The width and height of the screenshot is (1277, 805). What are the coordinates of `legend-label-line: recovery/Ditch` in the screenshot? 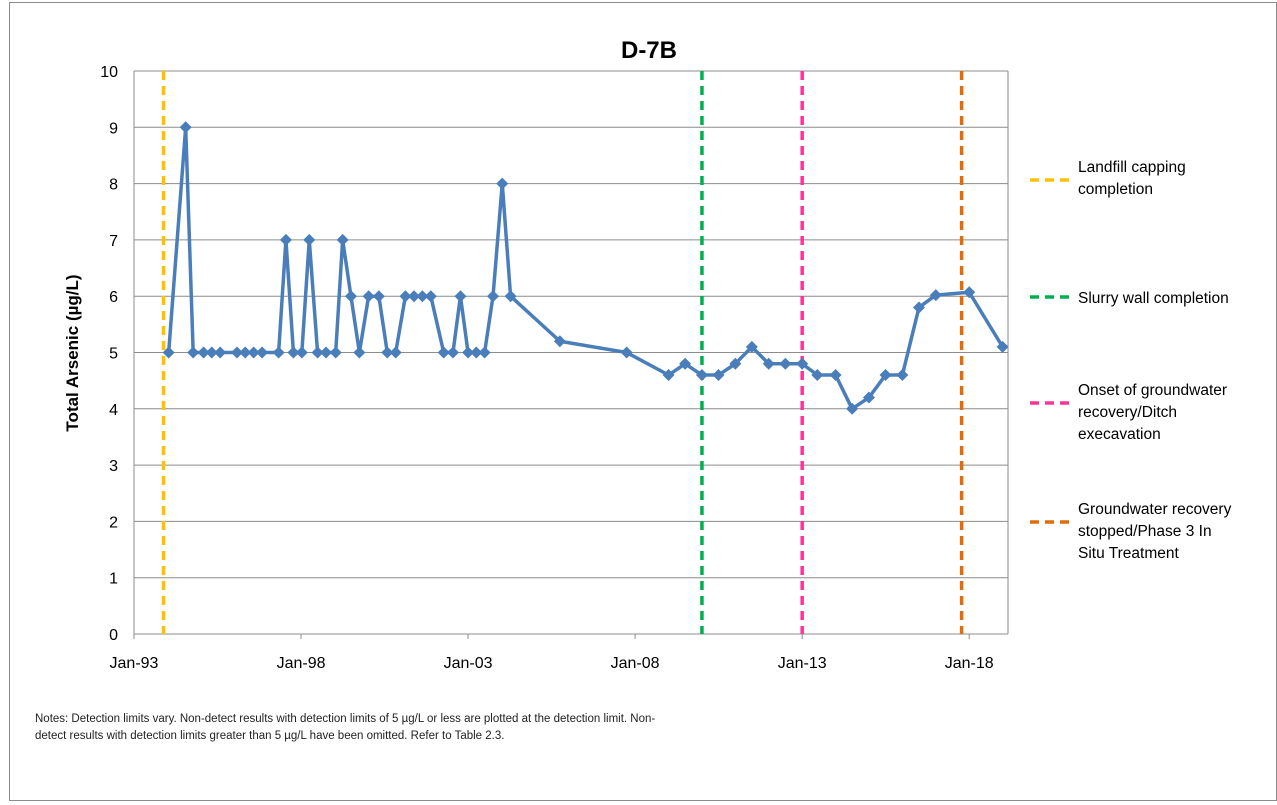 It's located at (1127, 412).